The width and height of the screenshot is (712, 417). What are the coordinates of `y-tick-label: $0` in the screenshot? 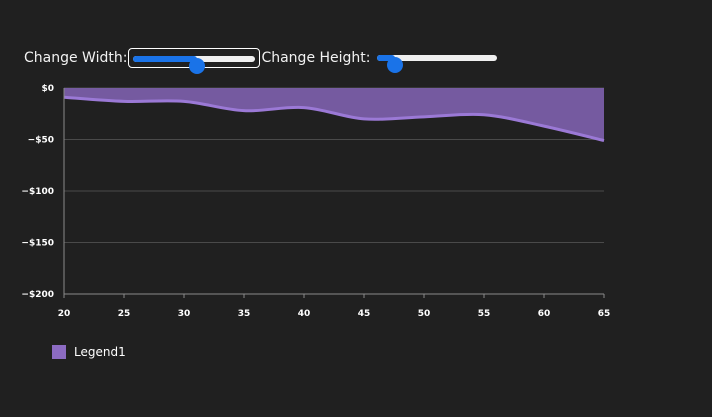 It's located at (47, 89).